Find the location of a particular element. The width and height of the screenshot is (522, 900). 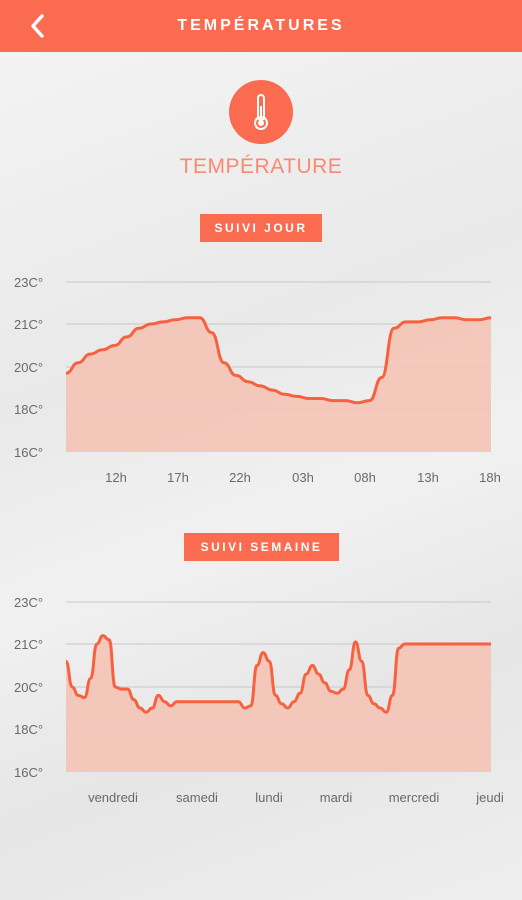

app-header: TEMPÉRATURES is located at coordinates (261, 26).